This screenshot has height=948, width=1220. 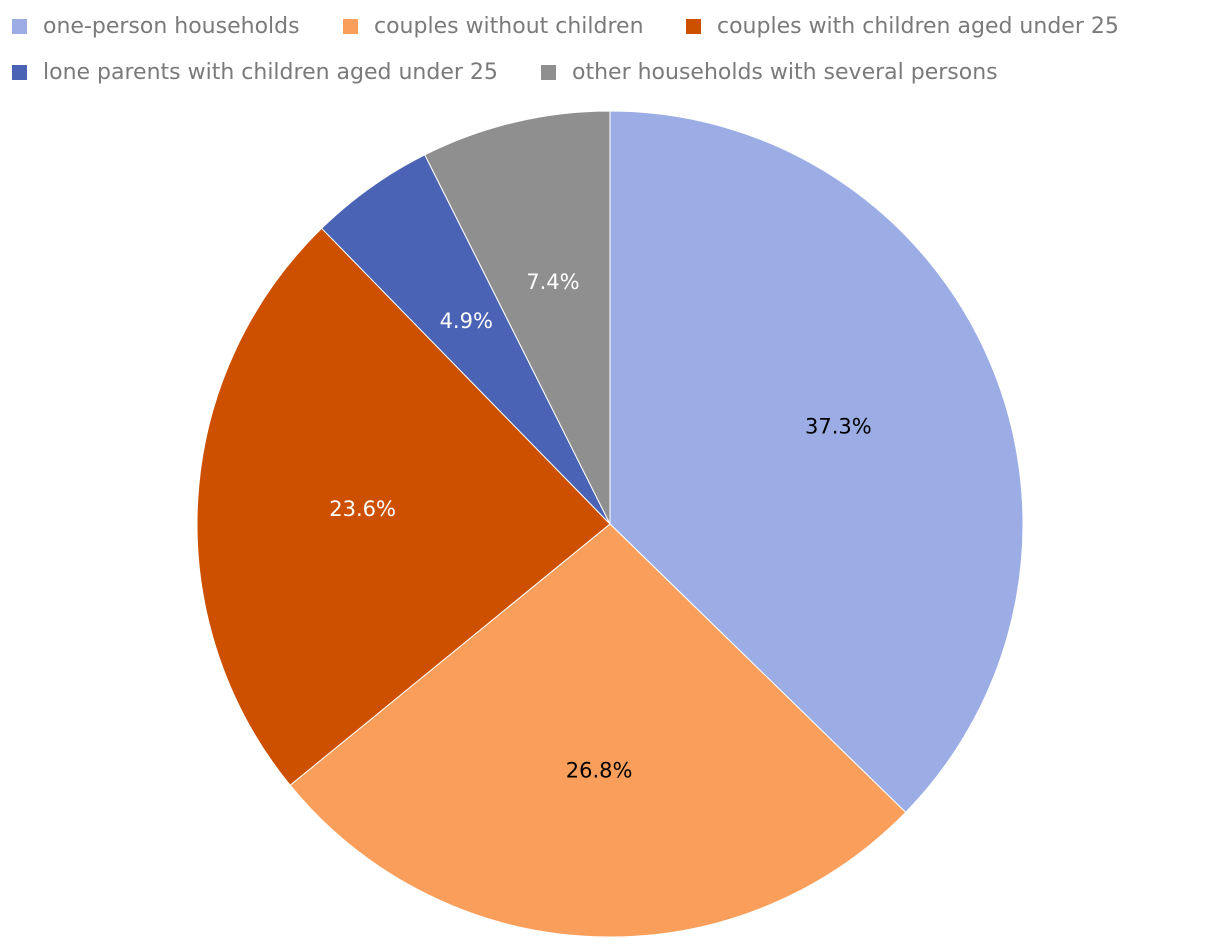 I want to click on legend-label: other households with several persons, so click(x=785, y=72).